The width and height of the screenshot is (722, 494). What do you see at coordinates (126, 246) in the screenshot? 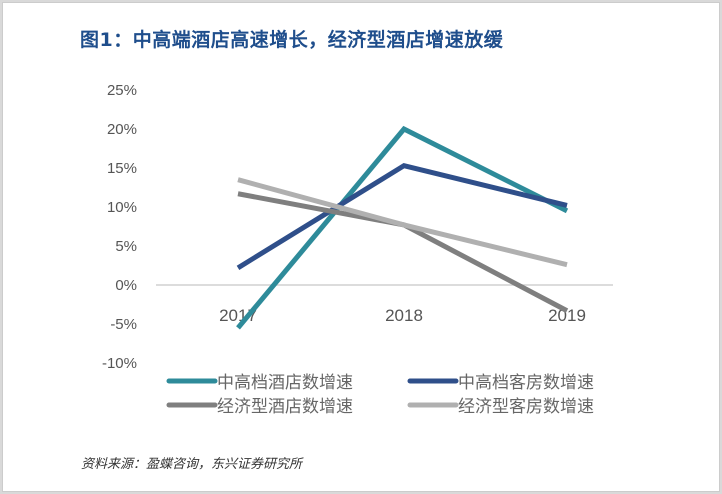
I see `y-tick-label: 5%` at bounding box center [126, 246].